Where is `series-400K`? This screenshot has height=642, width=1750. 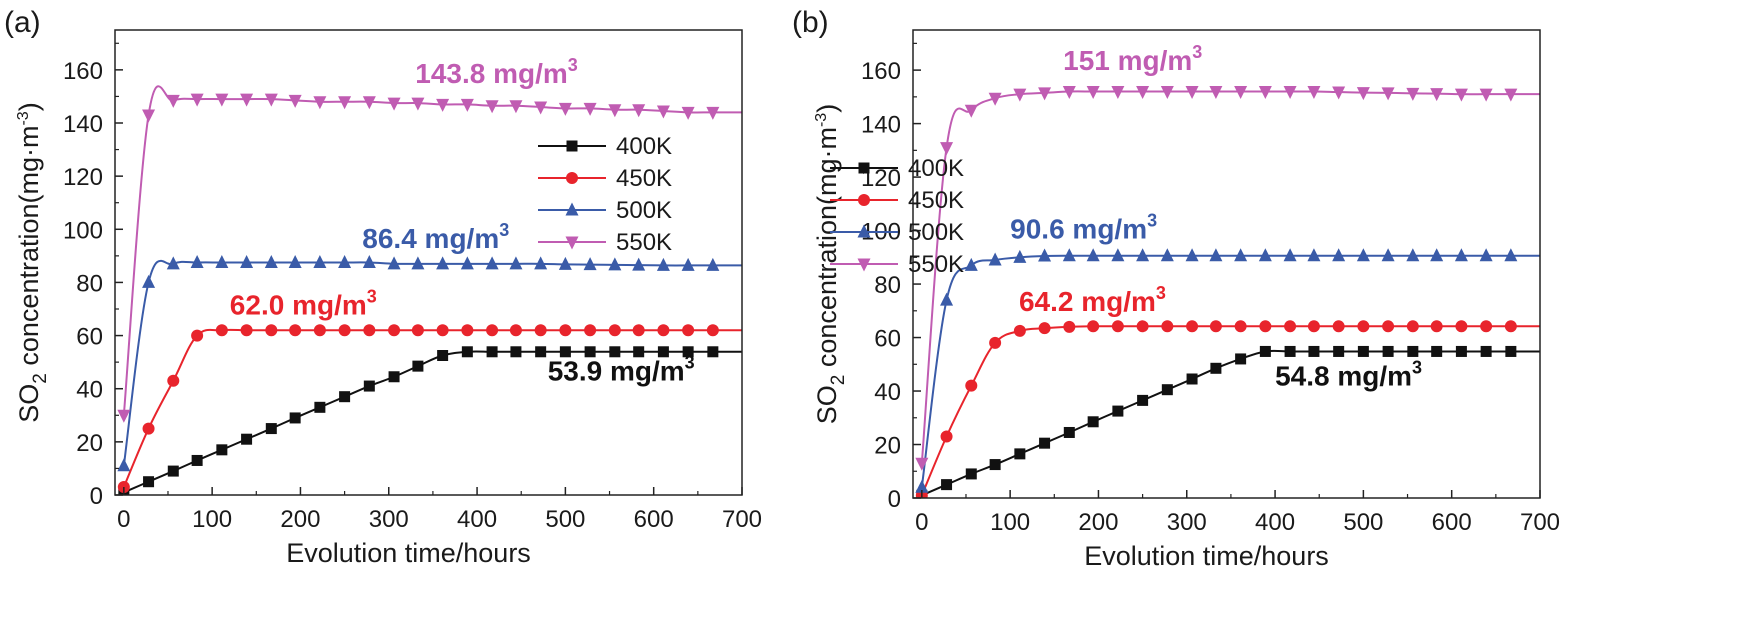
series-400K is located at coordinates (1228, 421).